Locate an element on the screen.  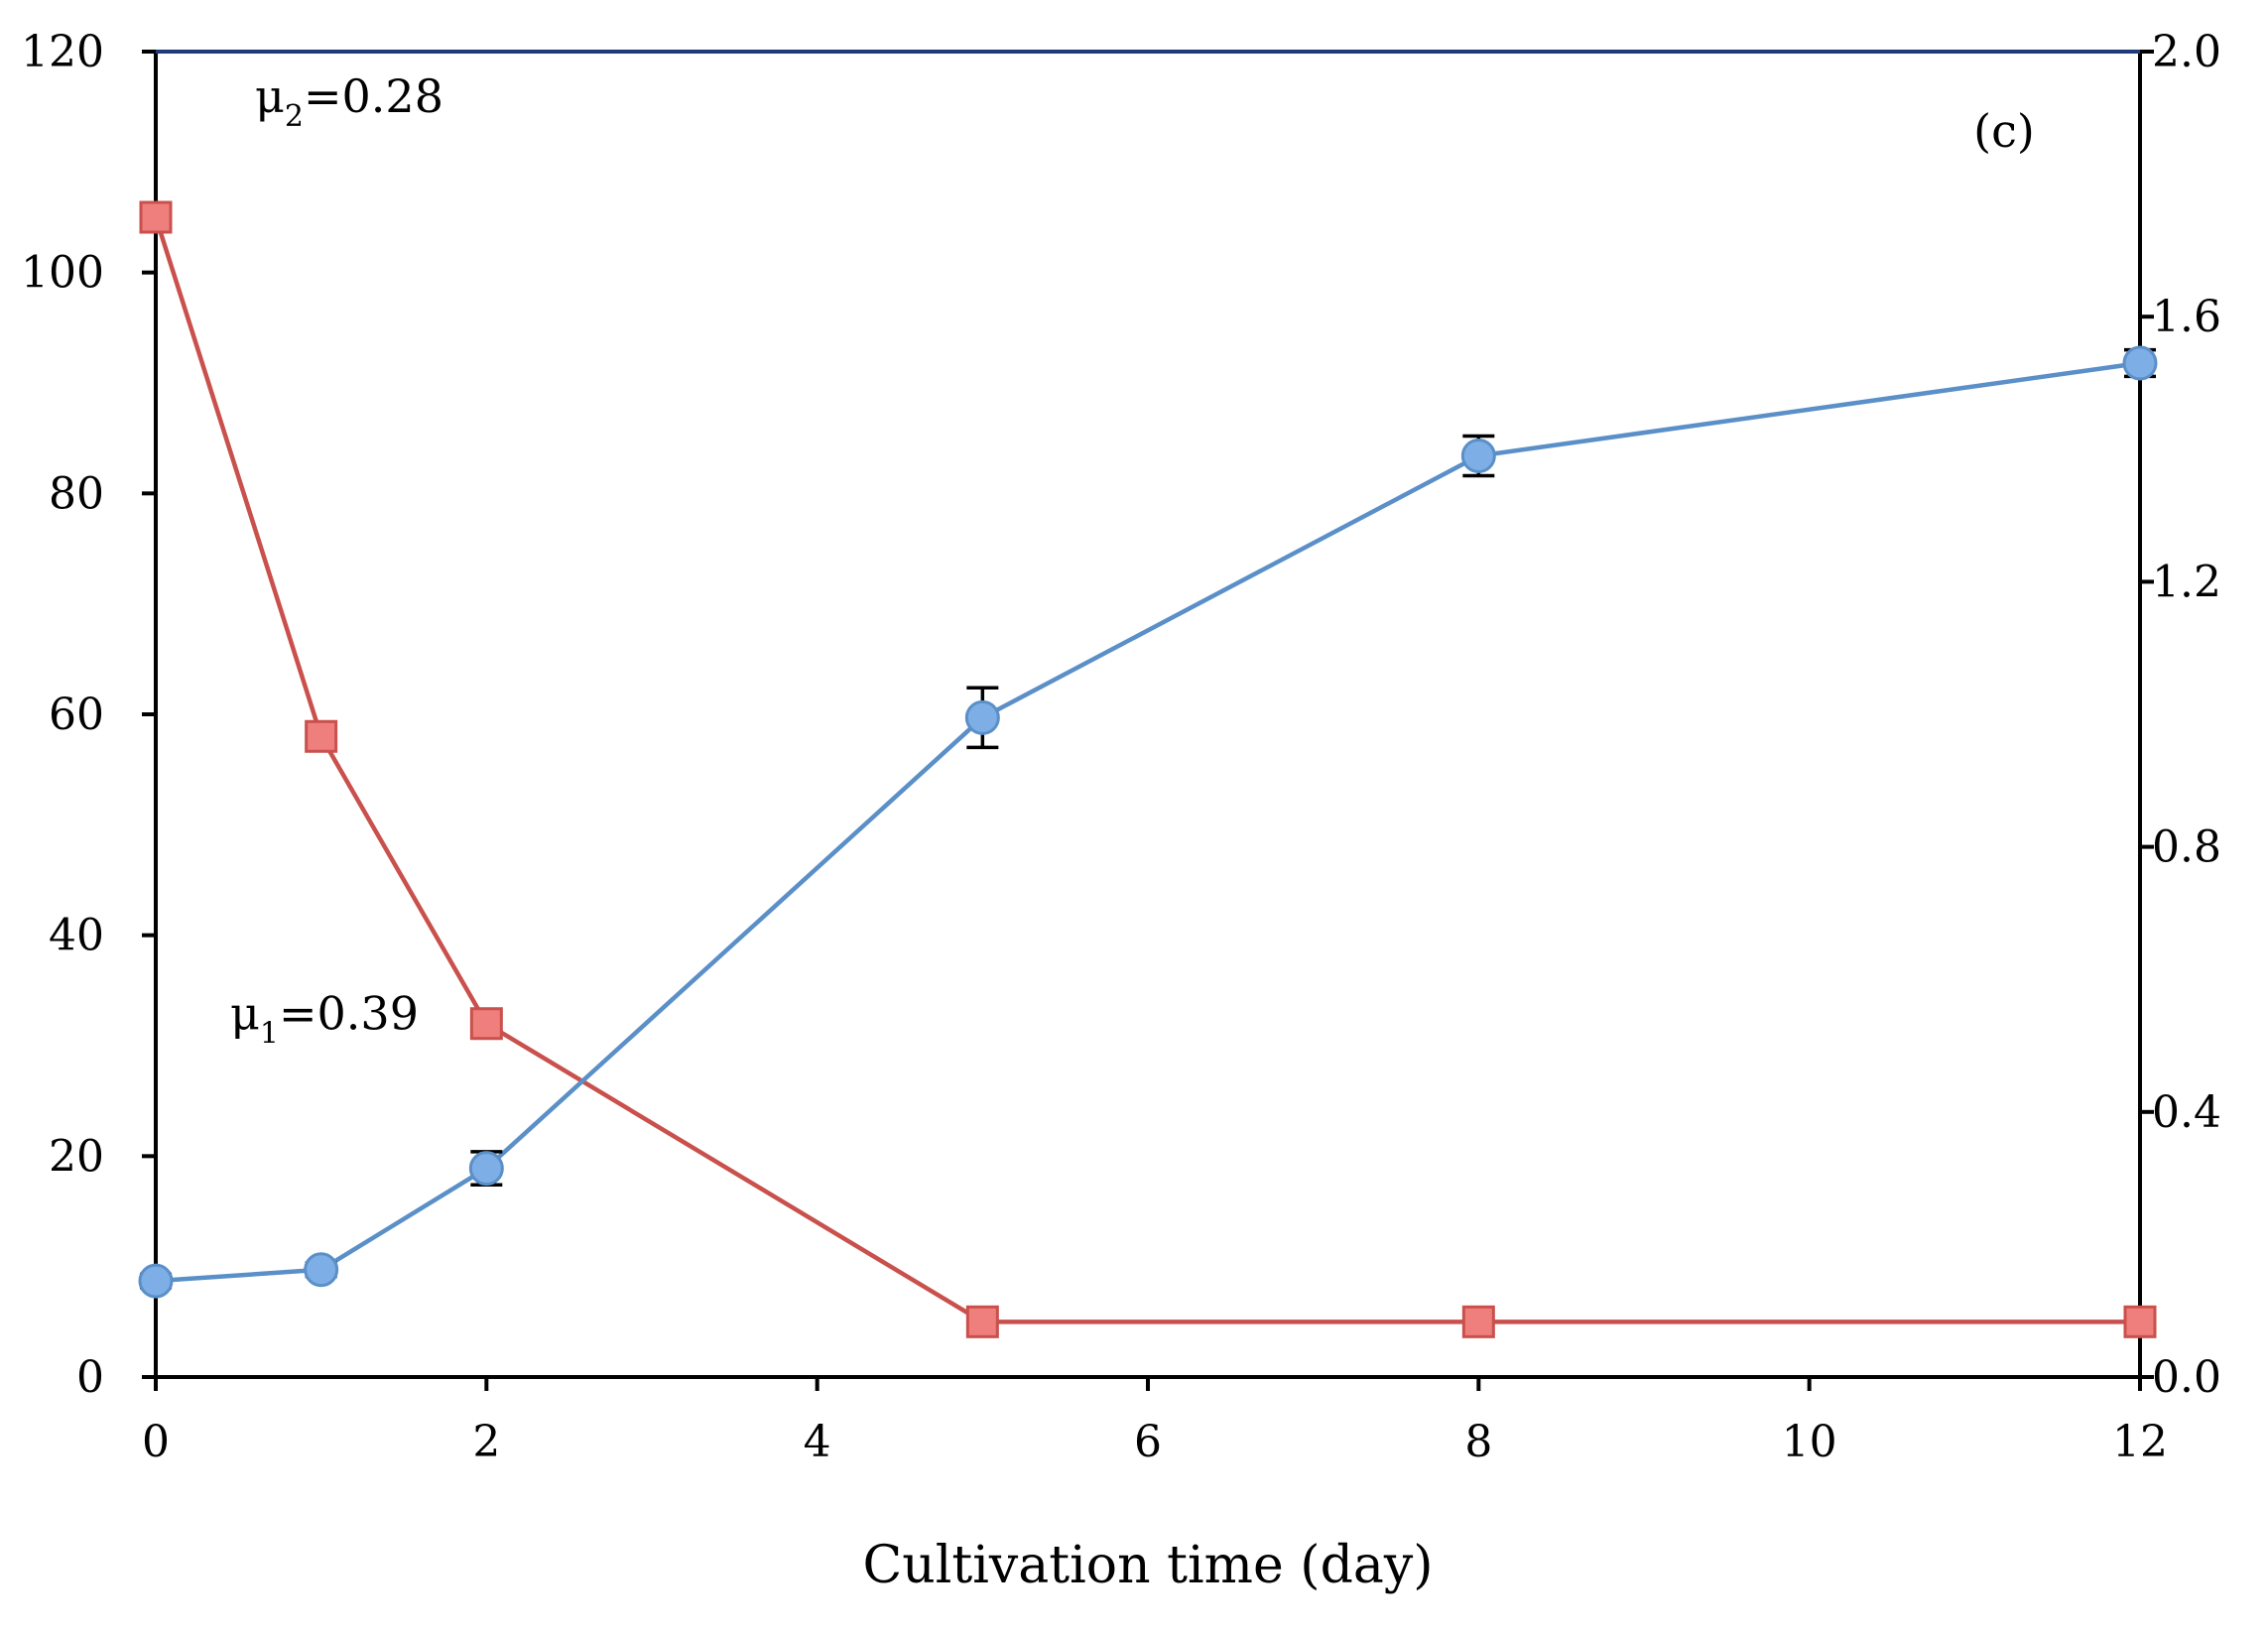
right-y-tick-label: 0.0 is located at coordinates (2186, 1378).